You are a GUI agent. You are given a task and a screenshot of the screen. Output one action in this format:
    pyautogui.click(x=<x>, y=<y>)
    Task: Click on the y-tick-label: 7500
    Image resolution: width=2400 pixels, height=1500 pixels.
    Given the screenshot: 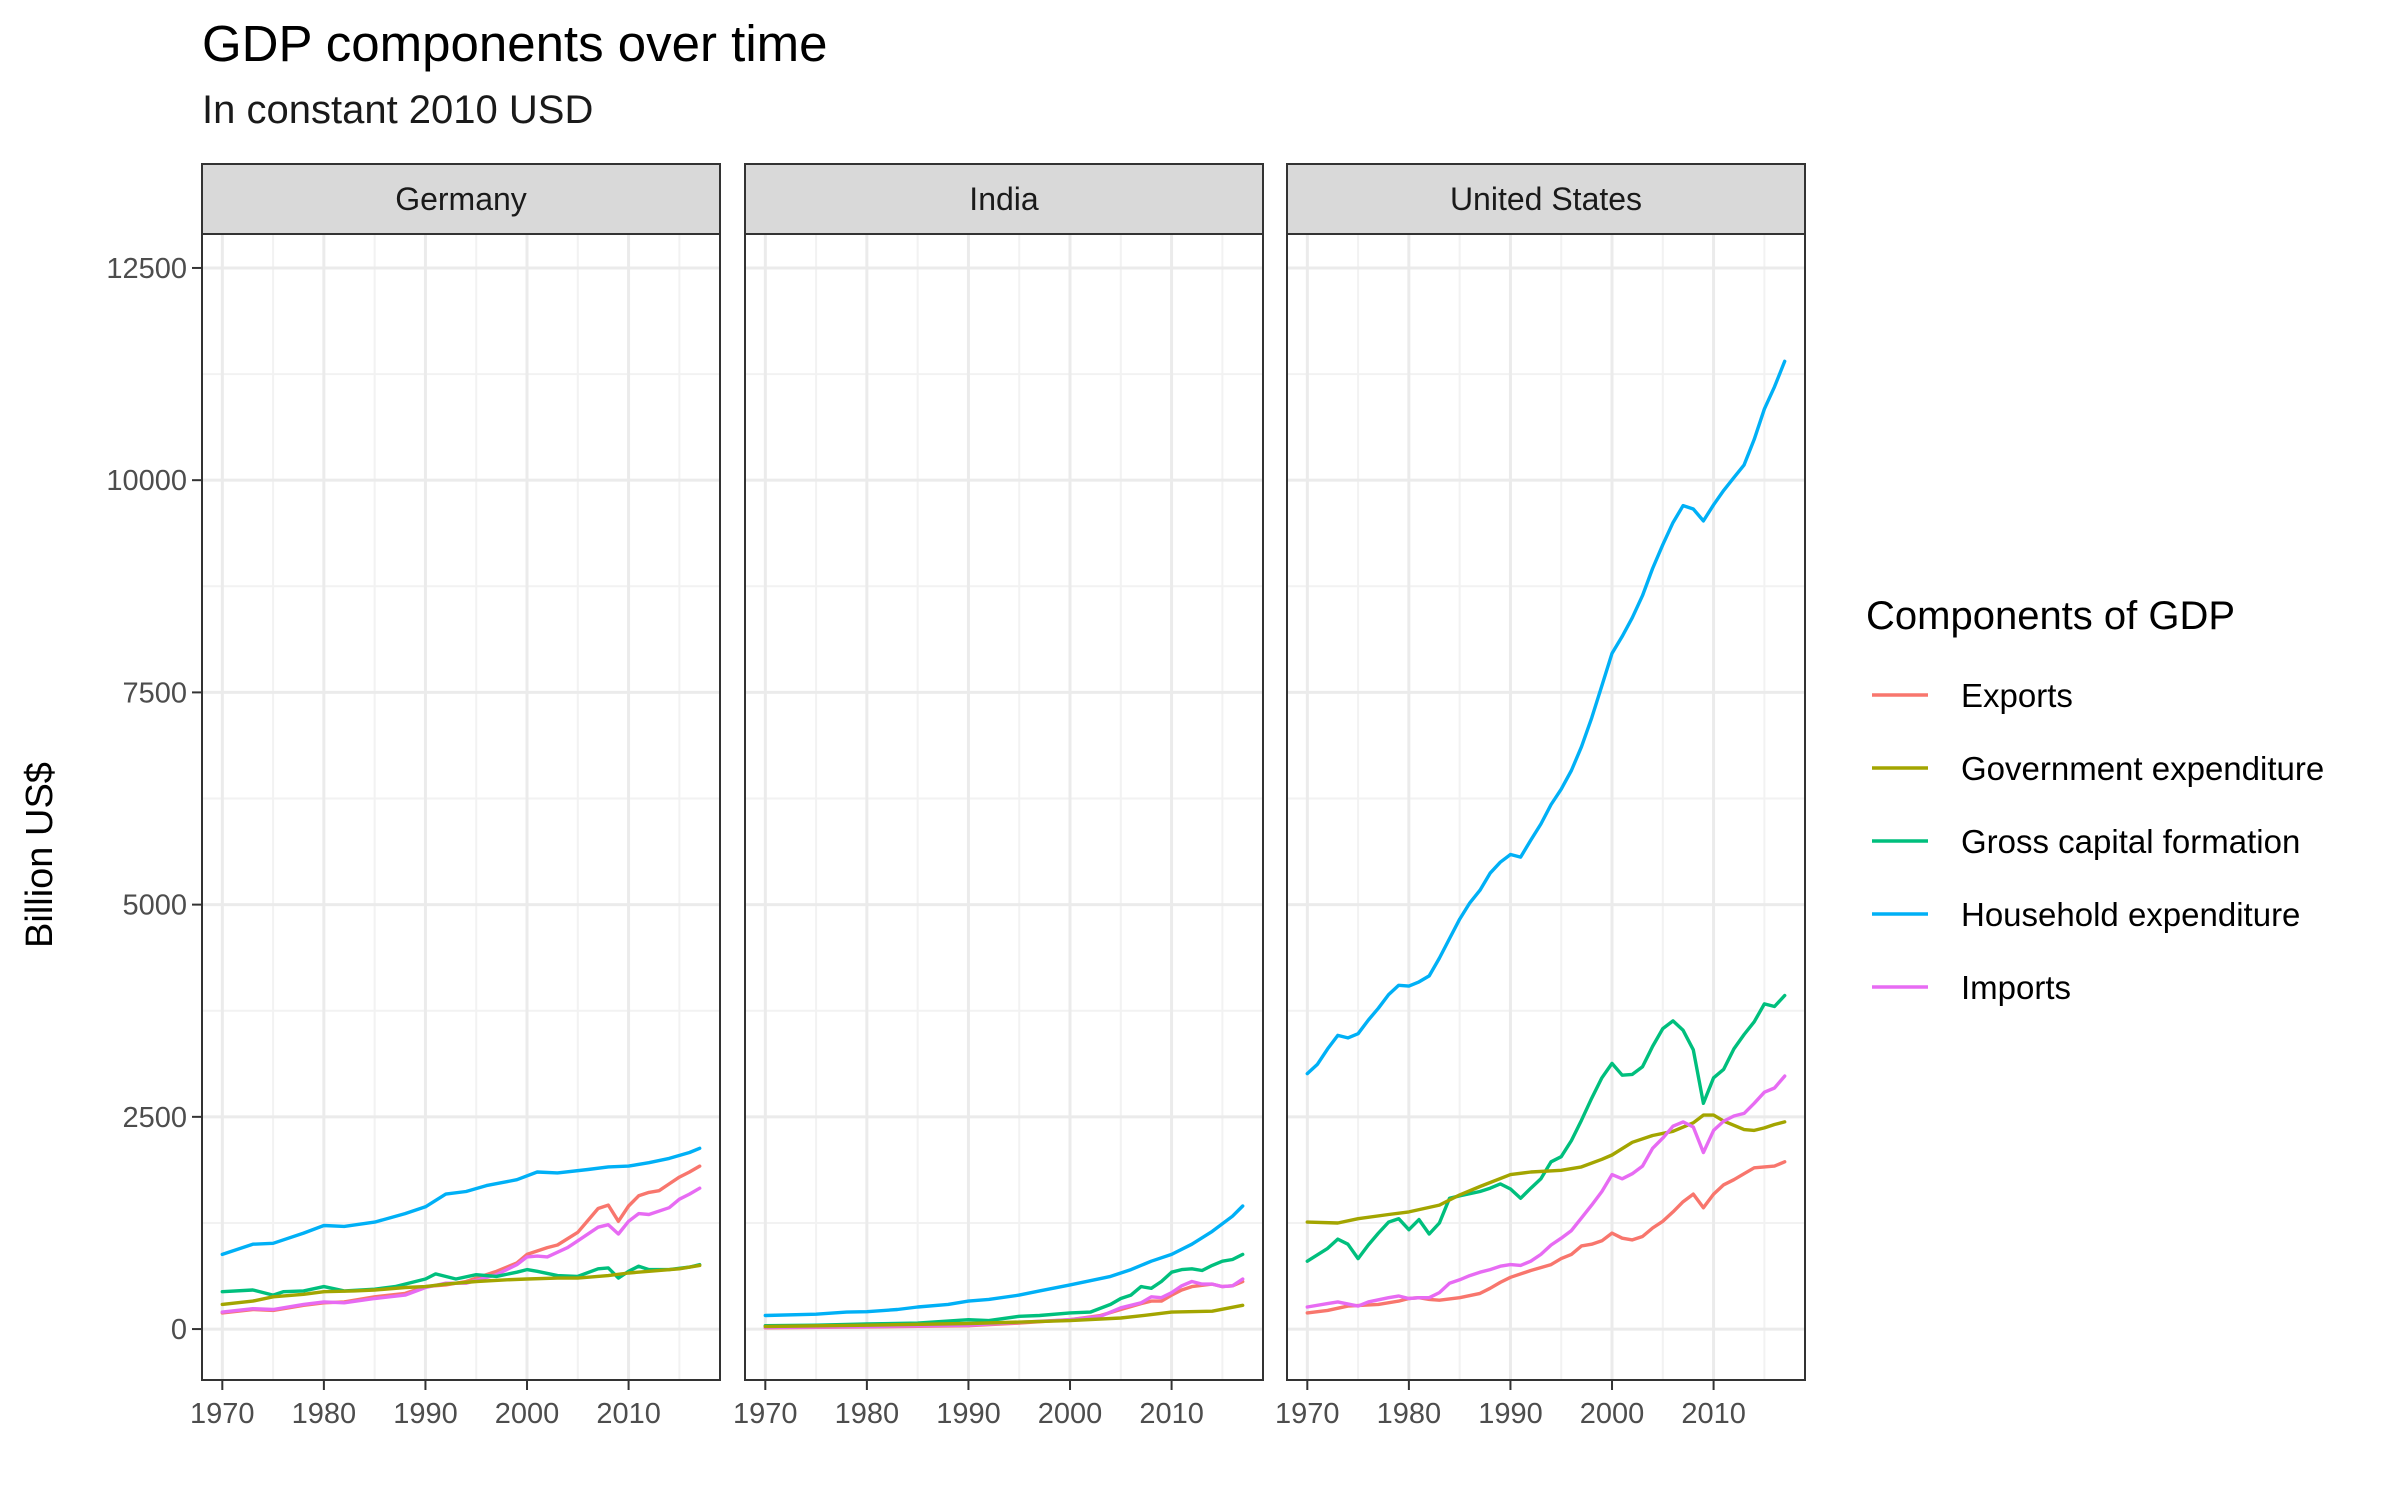 What is the action you would take?
    pyautogui.click(x=154, y=693)
    